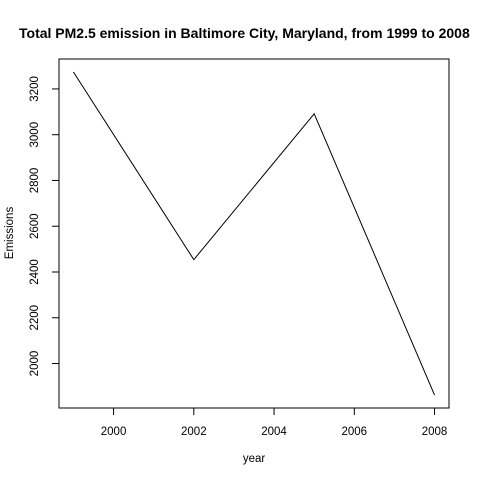  I want to click on y-tick-label: 2400, so click(35, 272).